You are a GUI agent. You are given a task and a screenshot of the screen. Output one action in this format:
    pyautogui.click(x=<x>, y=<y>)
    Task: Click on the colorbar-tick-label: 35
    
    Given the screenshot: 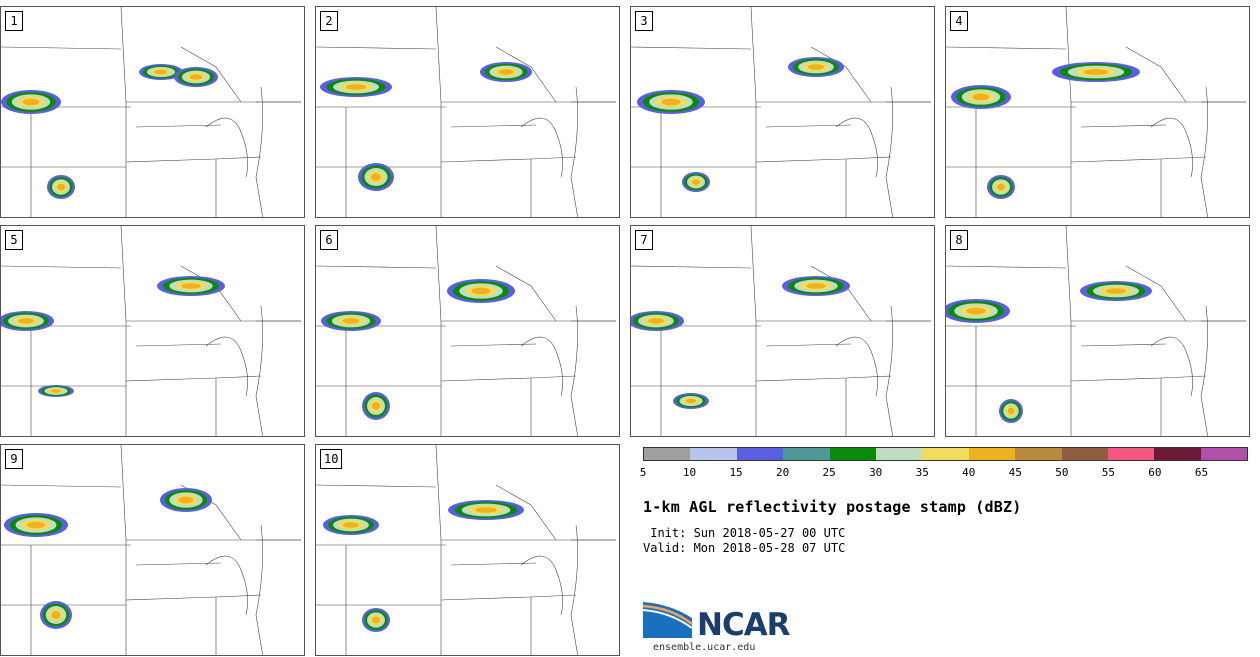 What is the action you would take?
    pyautogui.click(x=922, y=472)
    